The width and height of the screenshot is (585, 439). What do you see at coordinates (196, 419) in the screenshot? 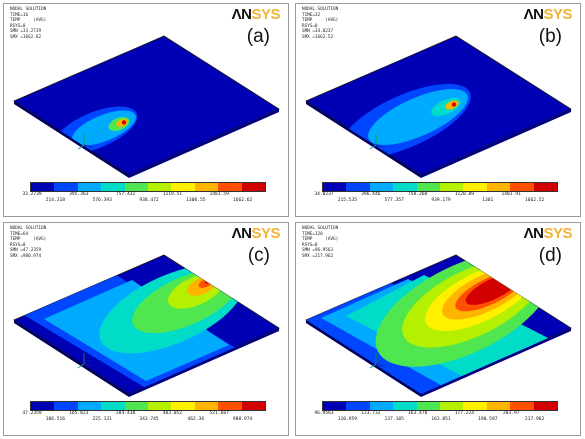
I see `legend-value-bottom: 462.36` at bounding box center [196, 419].